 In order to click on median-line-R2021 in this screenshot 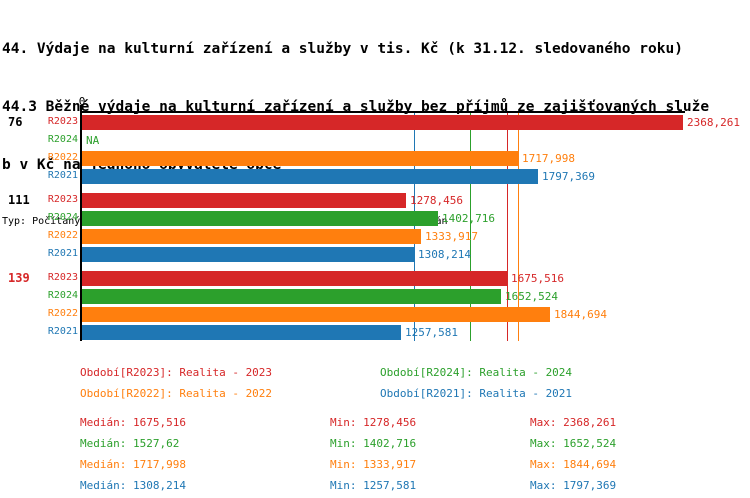, I will do `click(414, 227)`.